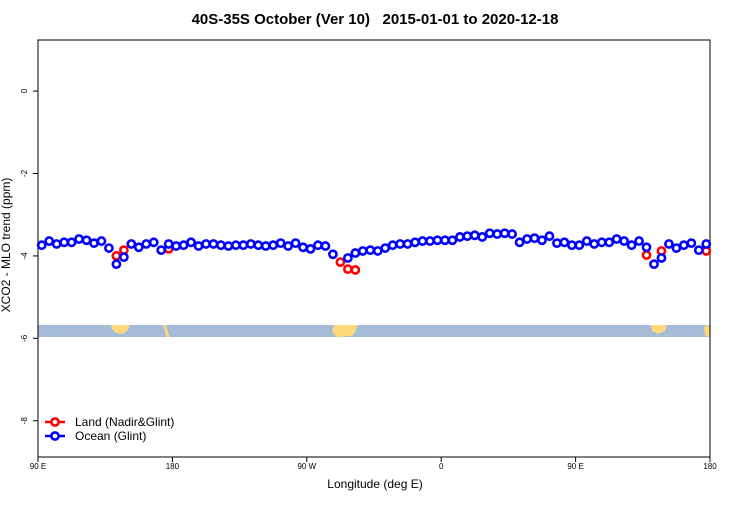 The image size is (750, 505). I want to click on y-tick-label: -2, so click(24, 173).